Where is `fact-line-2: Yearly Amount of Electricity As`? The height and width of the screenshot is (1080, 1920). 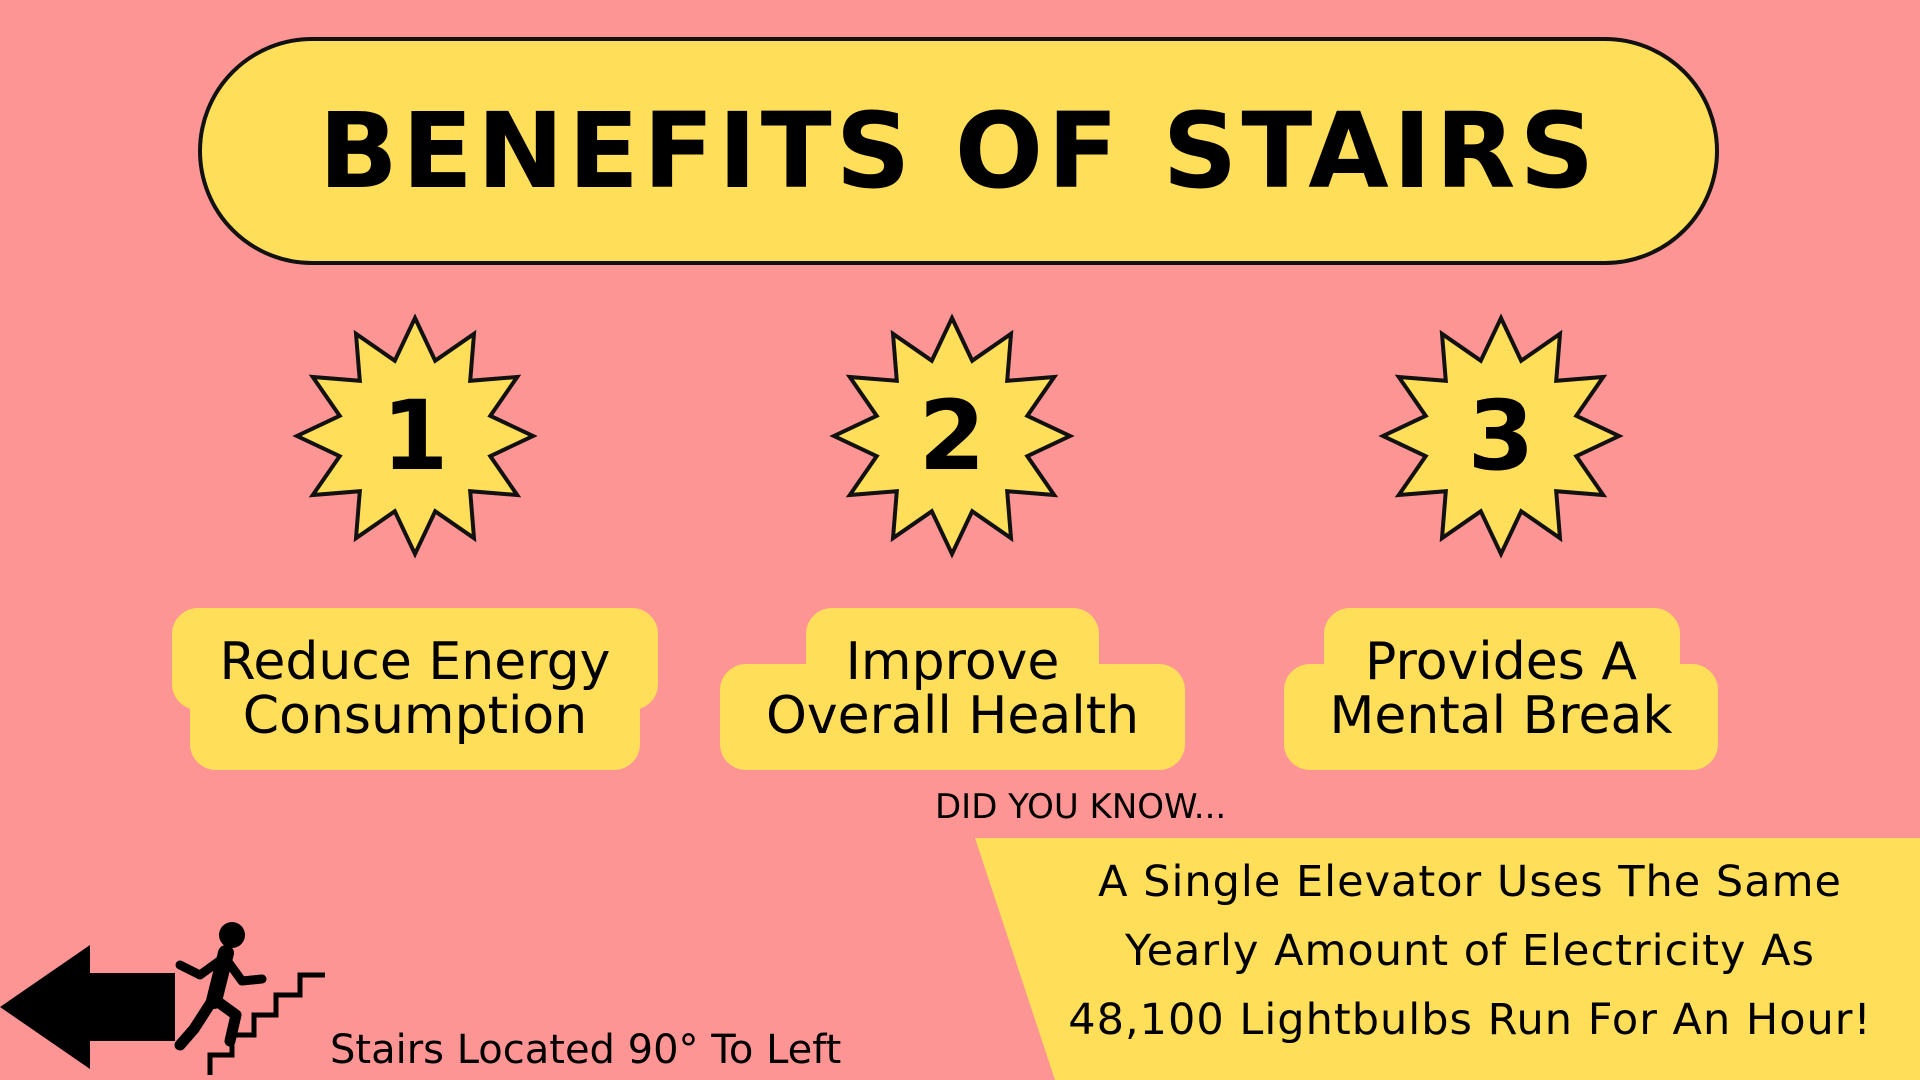 fact-line-2: Yearly Amount of Electricity As is located at coordinates (1470, 951).